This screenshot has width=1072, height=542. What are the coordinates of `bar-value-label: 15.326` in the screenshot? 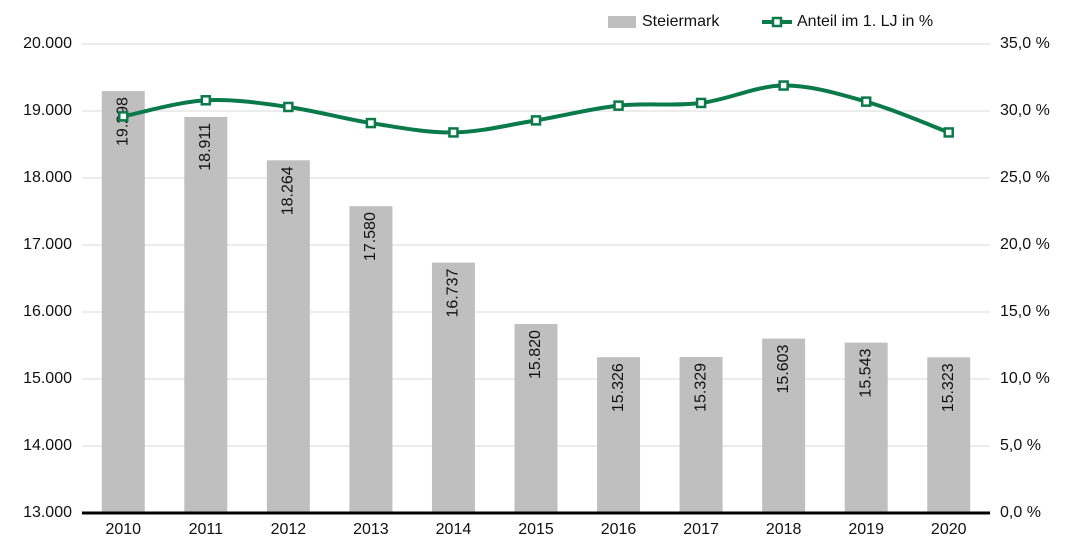 It's located at (618, 387).